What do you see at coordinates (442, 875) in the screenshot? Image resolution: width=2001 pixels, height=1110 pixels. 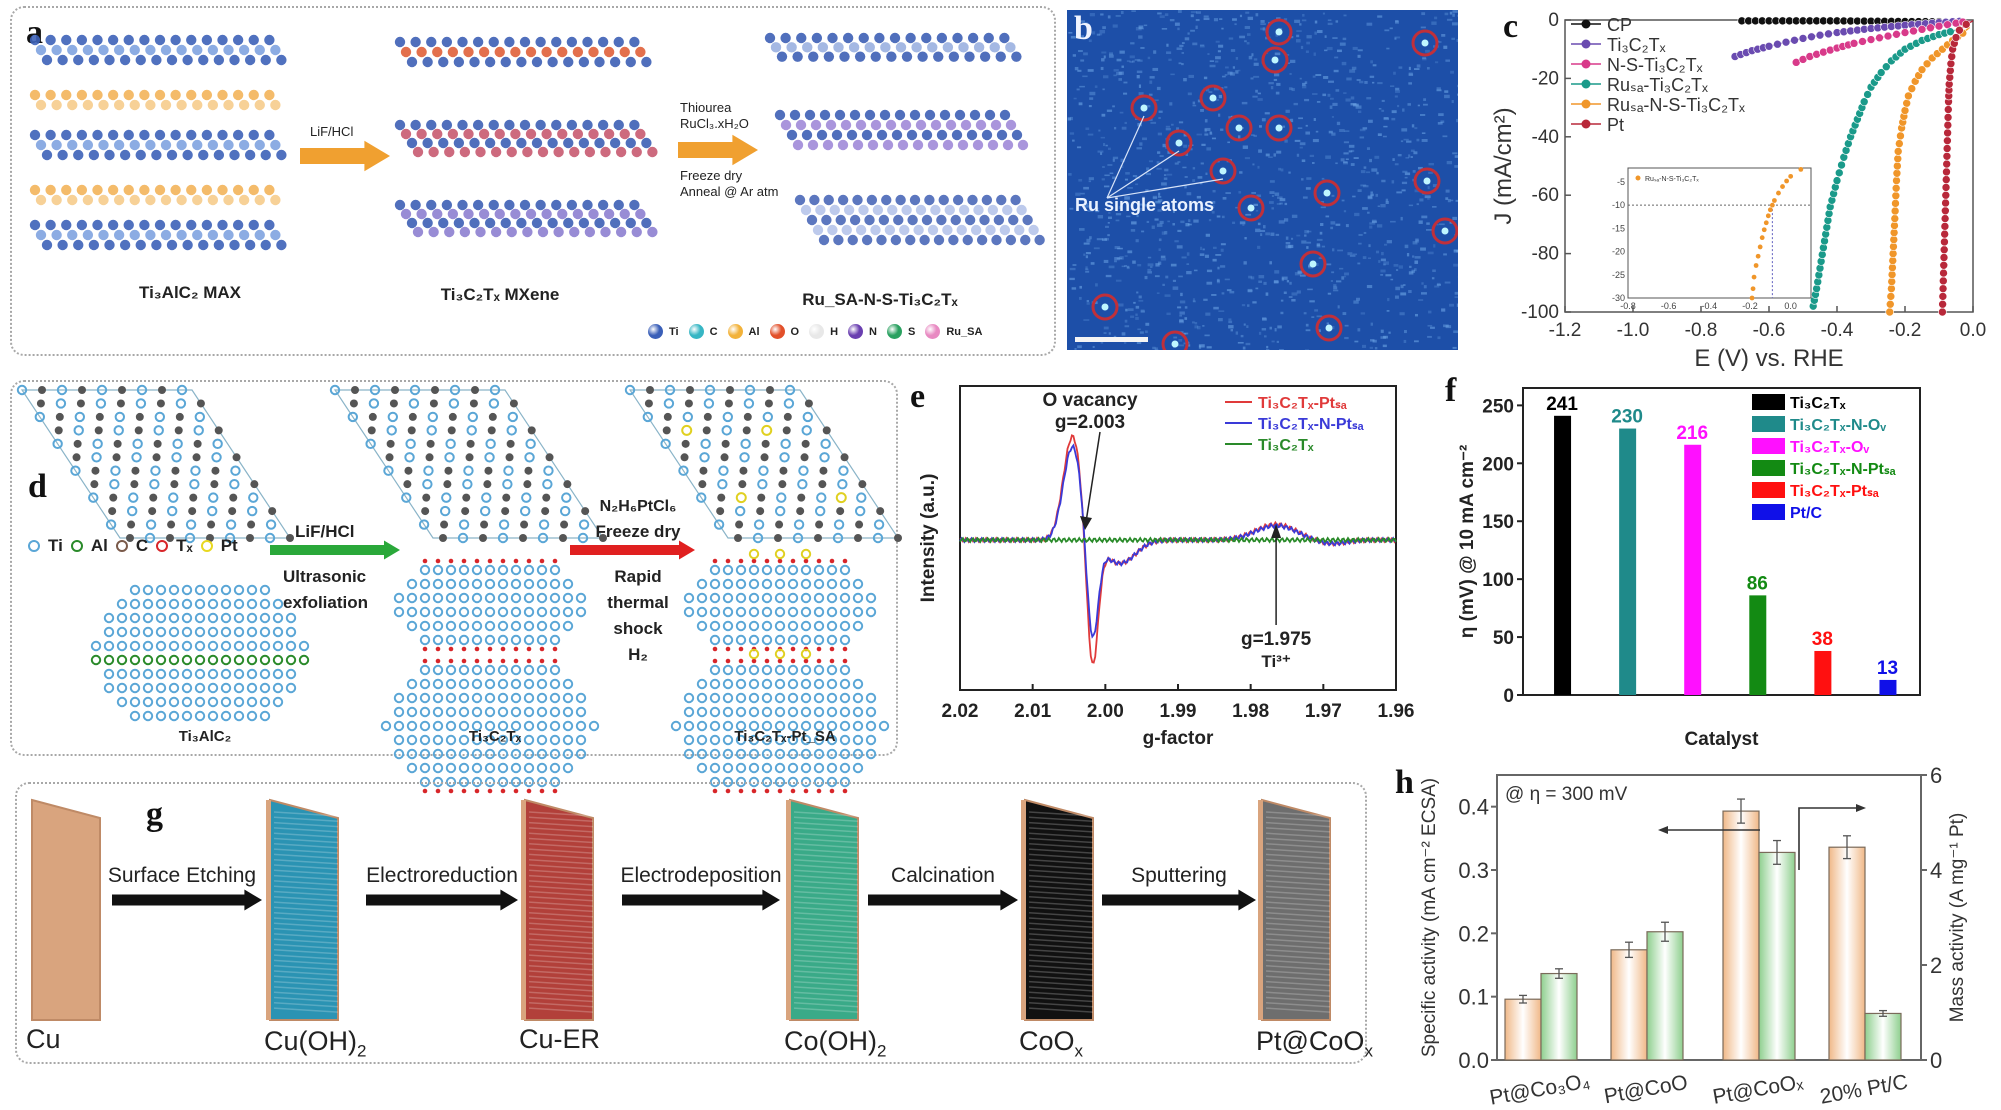 I see `process-step-label: Electroreduction` at bounding box center [442, 875].